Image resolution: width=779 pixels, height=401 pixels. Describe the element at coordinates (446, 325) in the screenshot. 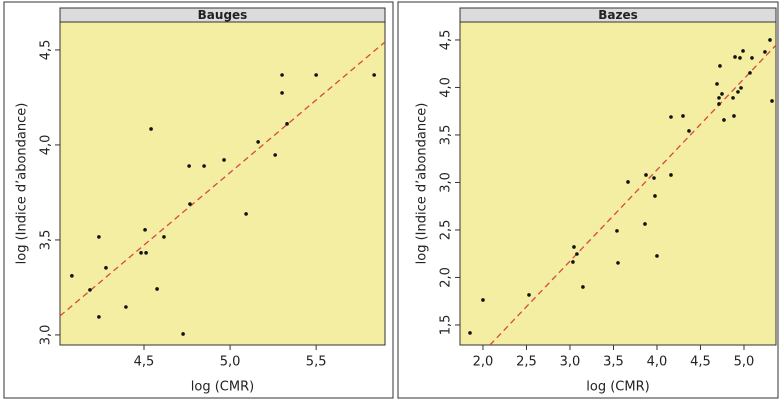

I see `y-tick-label: 1,5` at that location.